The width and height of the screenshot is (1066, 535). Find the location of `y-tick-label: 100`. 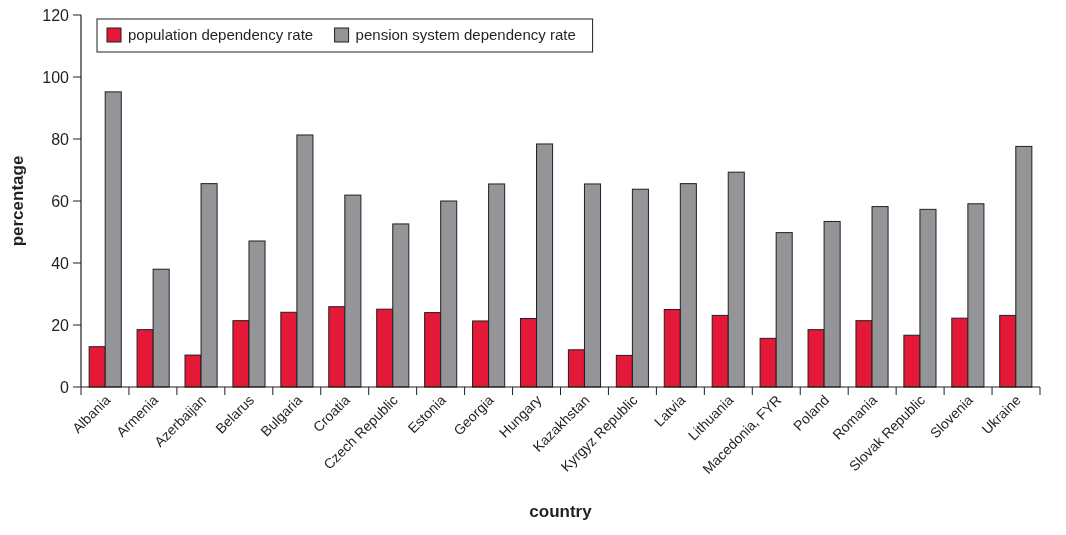

y-tick-label: 100 is located at coordinates (56, 77).